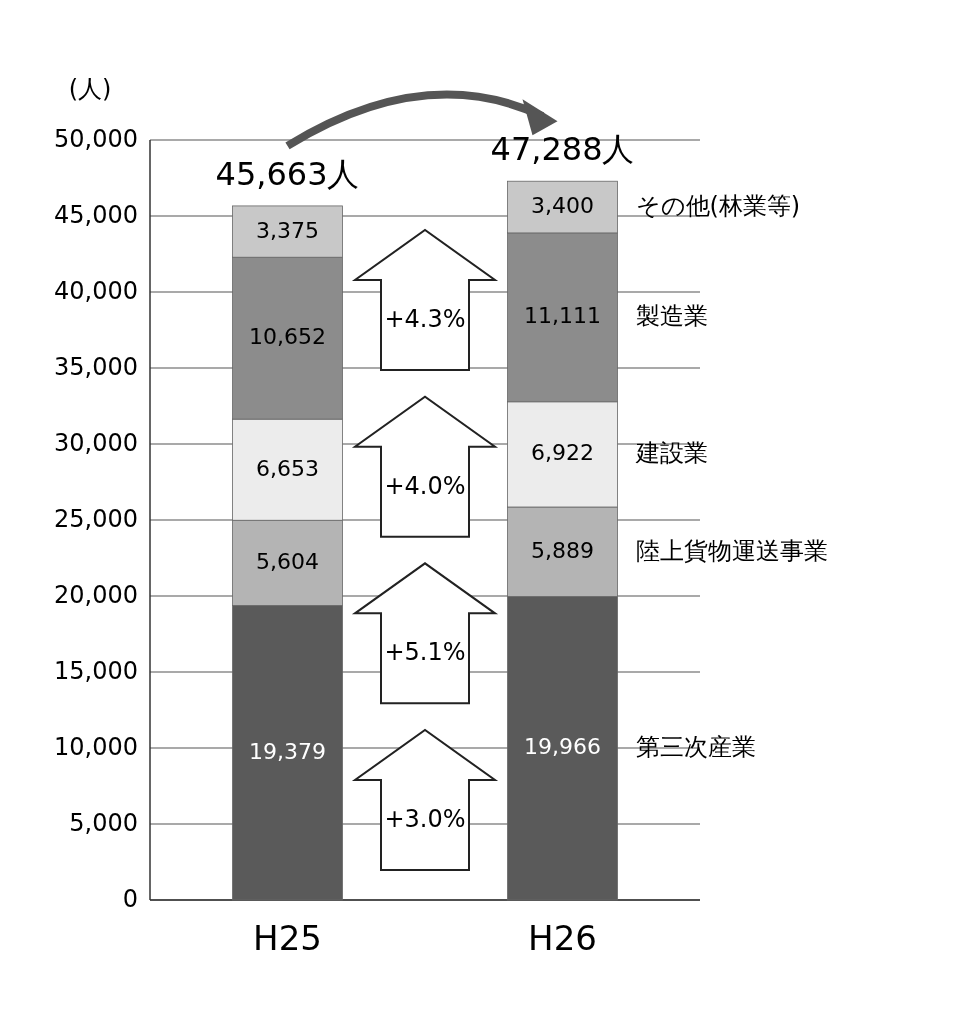 This screenshot has width=958, height=1022. Describe the element at coordinates (96, 367) in the screenshot. I see `y-tick-label: 35,000` at that location.